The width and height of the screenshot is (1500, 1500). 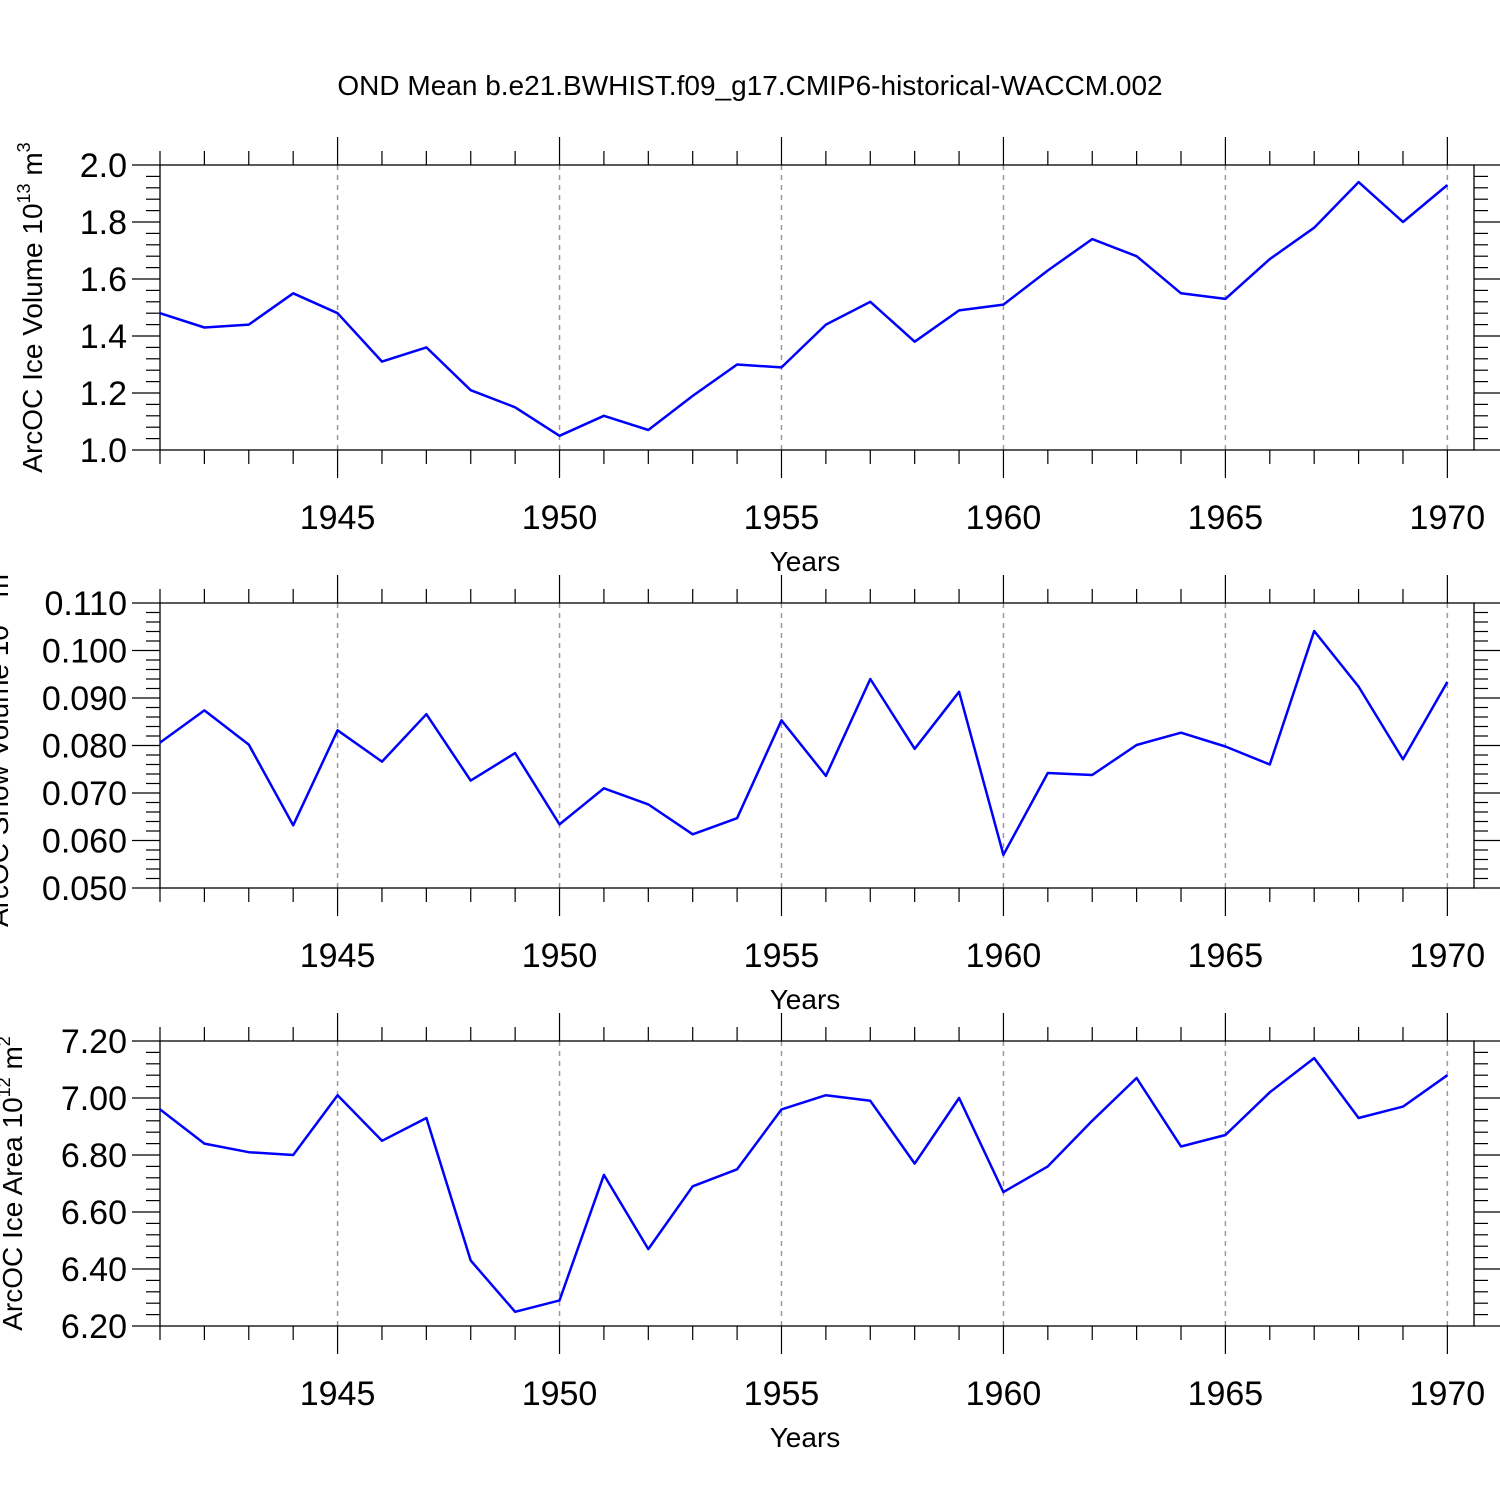 I want to click on y-axis-title-text: ArcOC Snow Volume 10, so click(x=7, y=776).